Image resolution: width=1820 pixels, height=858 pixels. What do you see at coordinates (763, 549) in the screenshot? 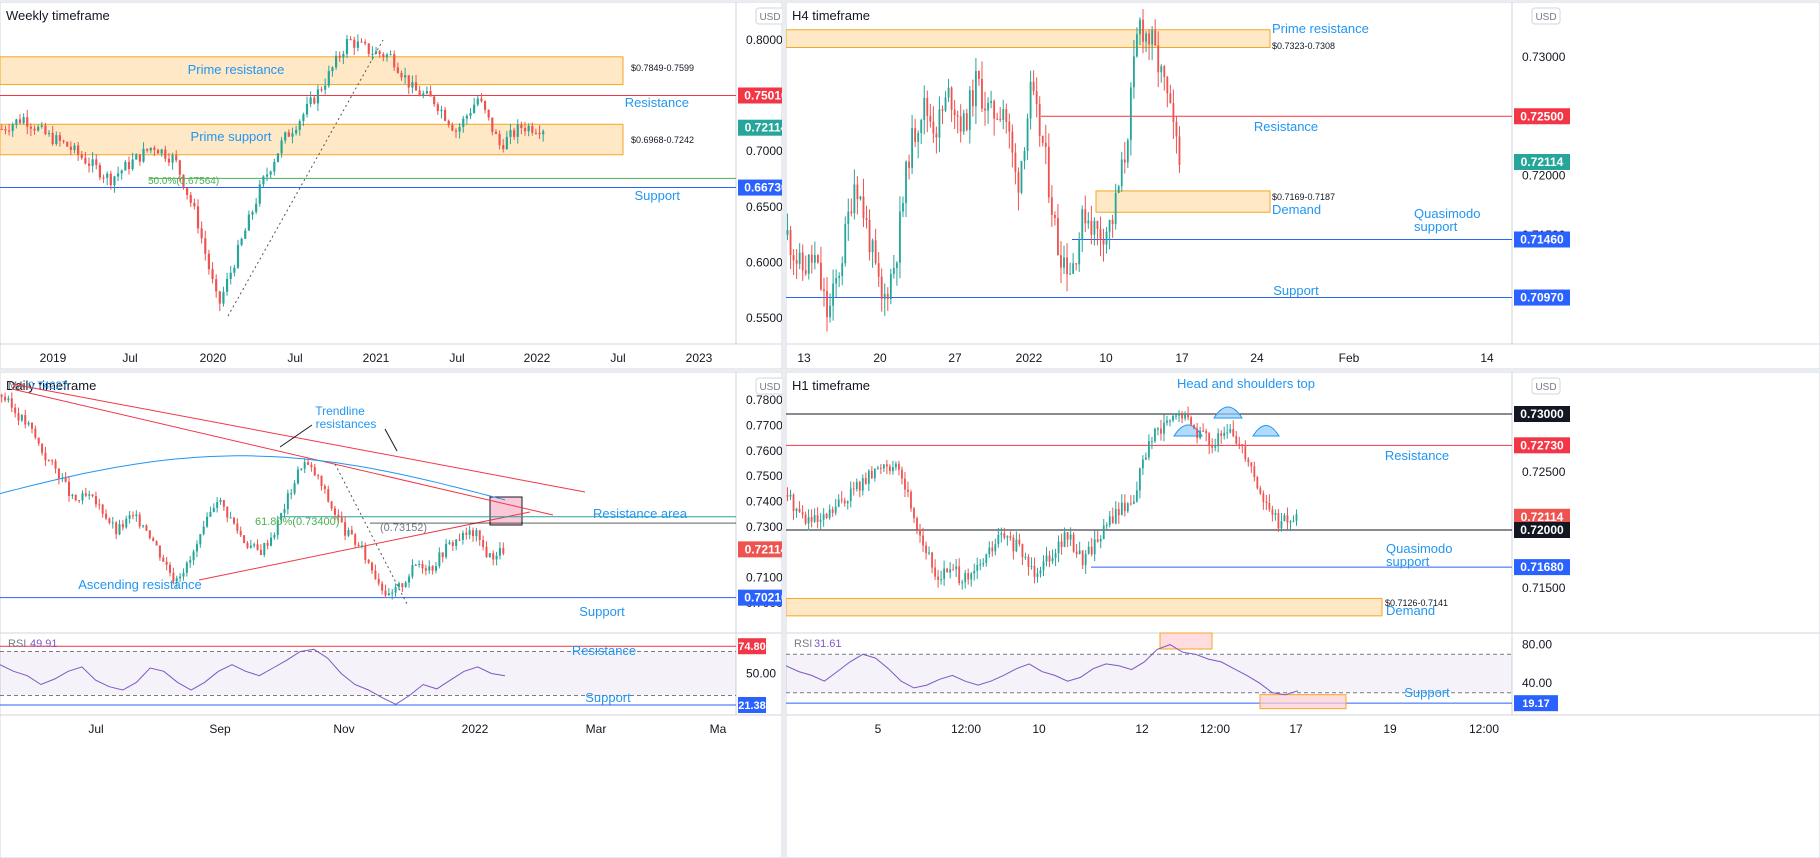
I see `price-tag-text: 0.72114` at bounding box center [763, 549].